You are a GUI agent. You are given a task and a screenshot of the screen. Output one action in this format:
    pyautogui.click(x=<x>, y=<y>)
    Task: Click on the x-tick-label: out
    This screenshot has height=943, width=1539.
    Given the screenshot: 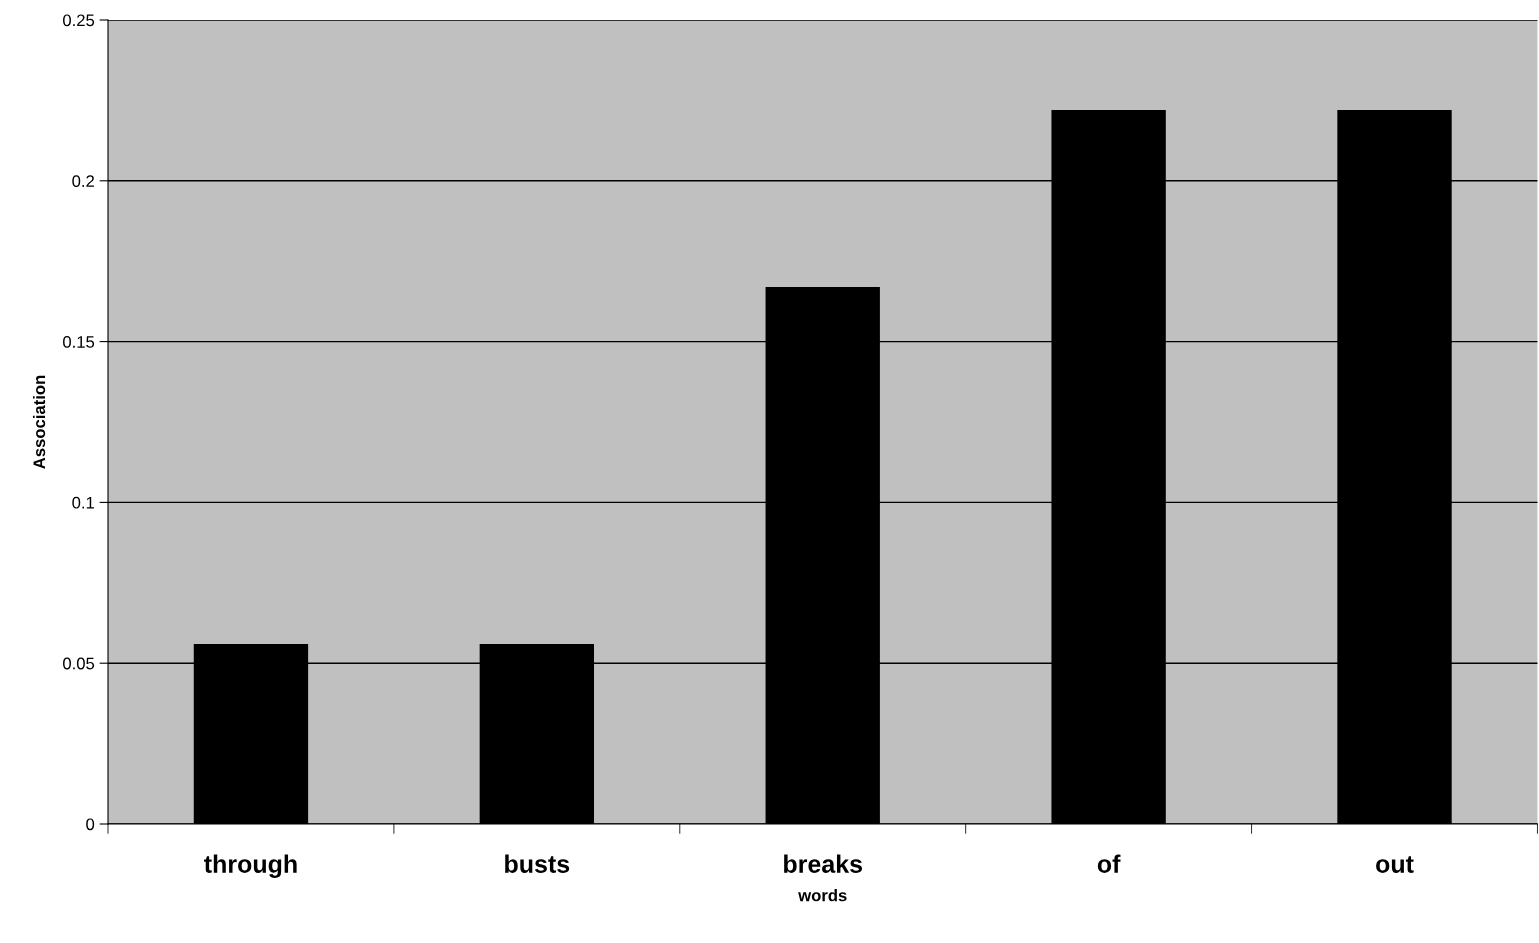 What is the action you would take?
    pyautogui.click(x=1395, y=864)
    